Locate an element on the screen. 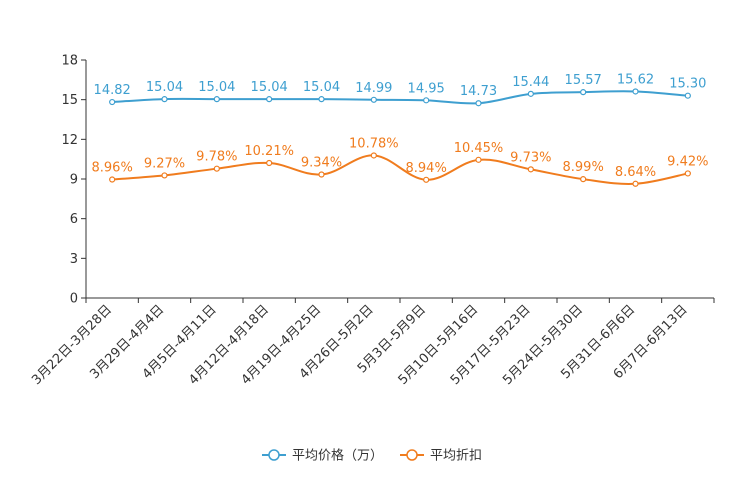 This screenshot has width=744, height=496. data-label: 15.30 is located at coordinates (687, 84).